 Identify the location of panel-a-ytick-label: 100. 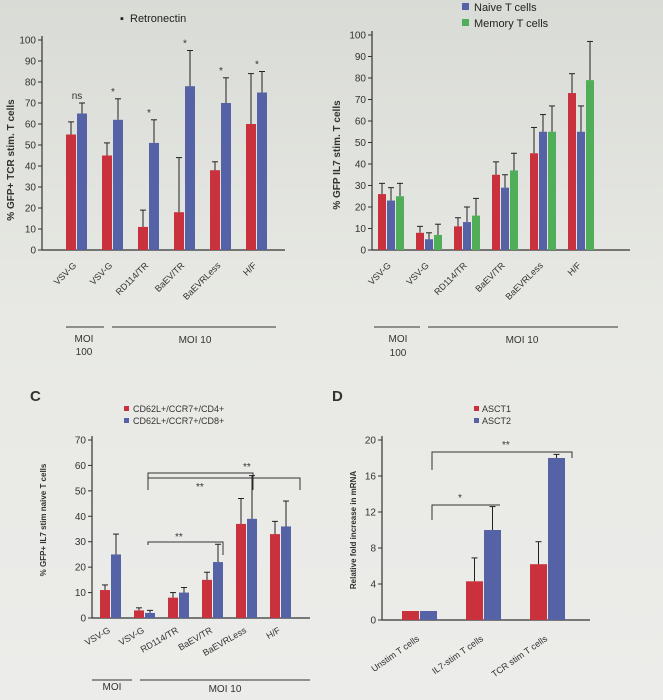
(27, 41).